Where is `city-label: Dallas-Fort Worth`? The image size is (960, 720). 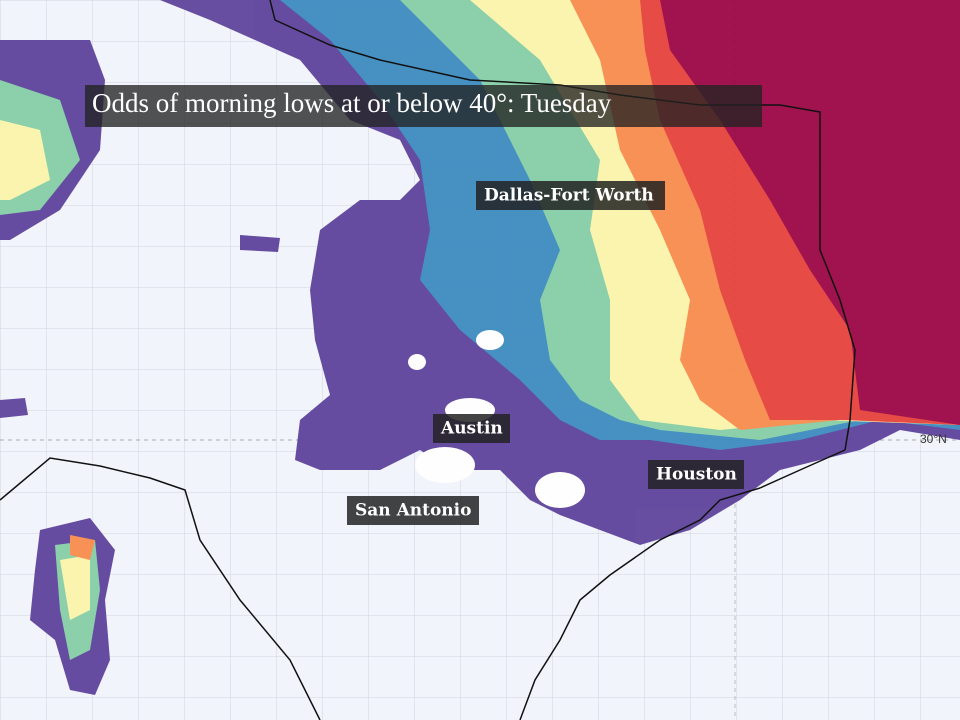
city-label: Dallas-Fort Worth is located at coordinates (569, 196).